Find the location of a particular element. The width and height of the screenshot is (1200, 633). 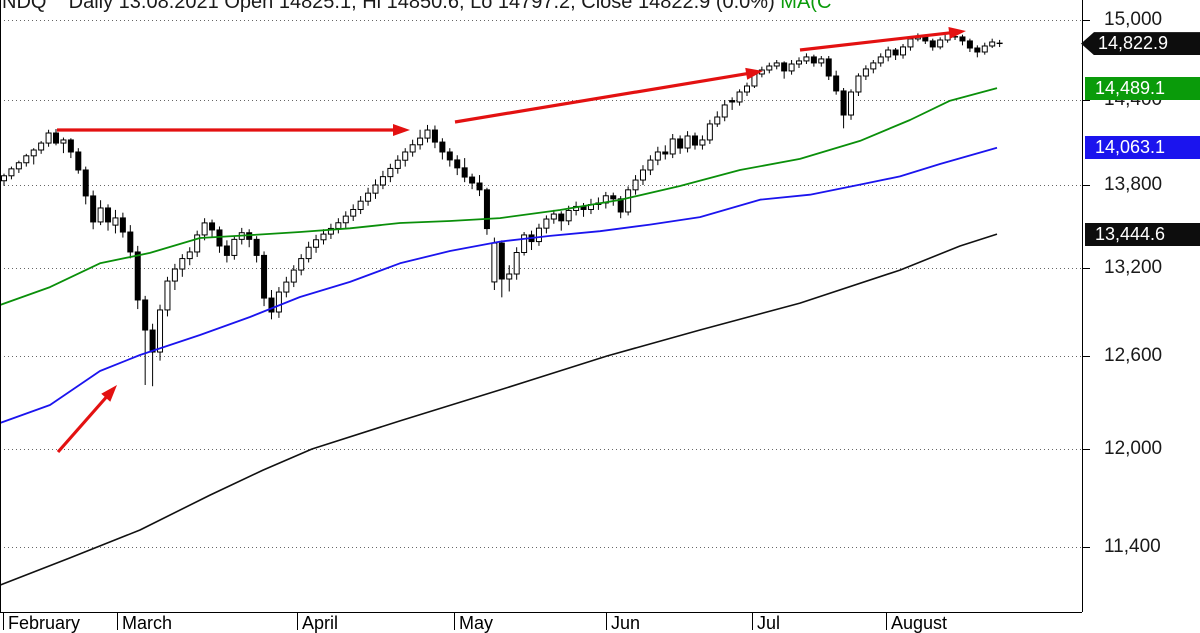

ma-blue-tag: 14,063.1 is located at coordinates (1142, 148).